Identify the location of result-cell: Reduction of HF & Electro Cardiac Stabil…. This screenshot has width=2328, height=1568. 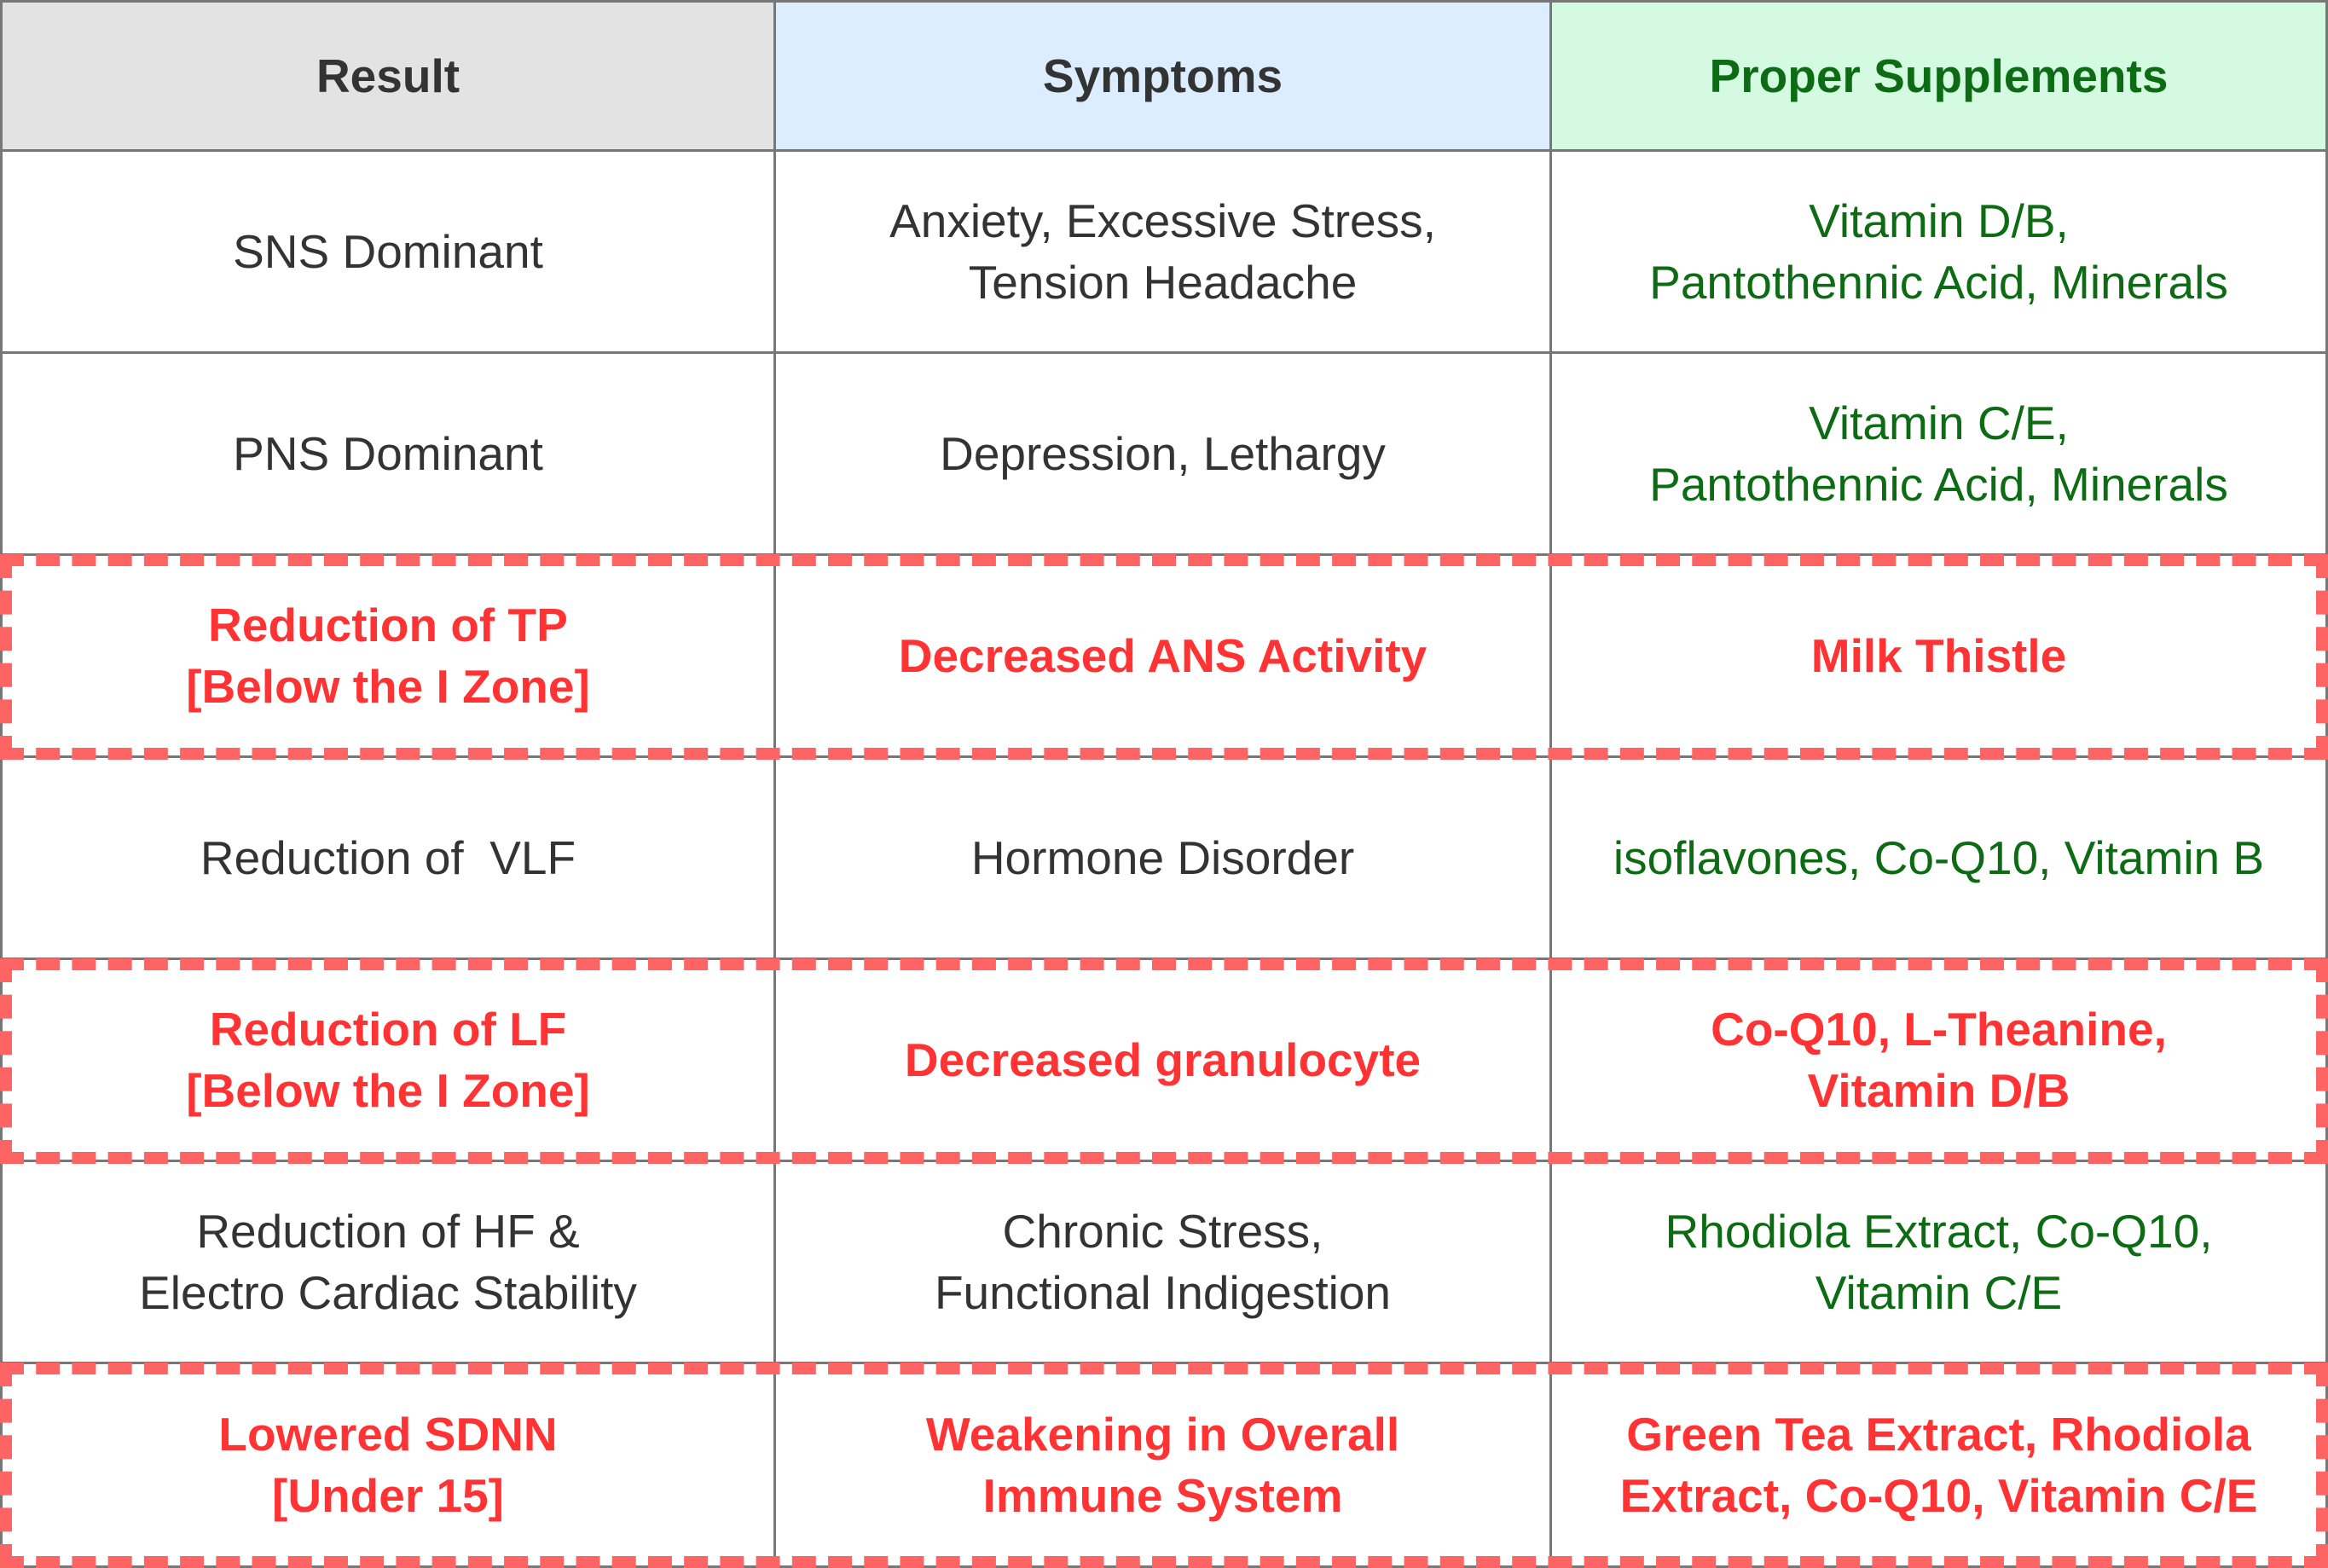
(388, 1263).